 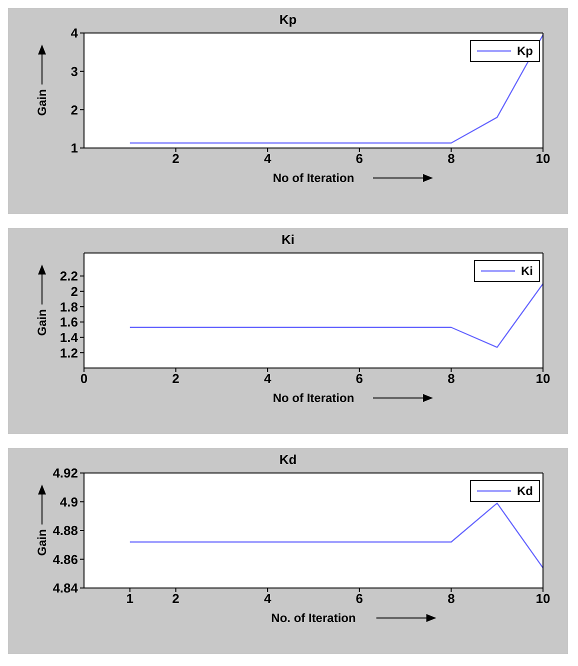 I want to click on legend-label: Ki, so click(x=527, y=271).